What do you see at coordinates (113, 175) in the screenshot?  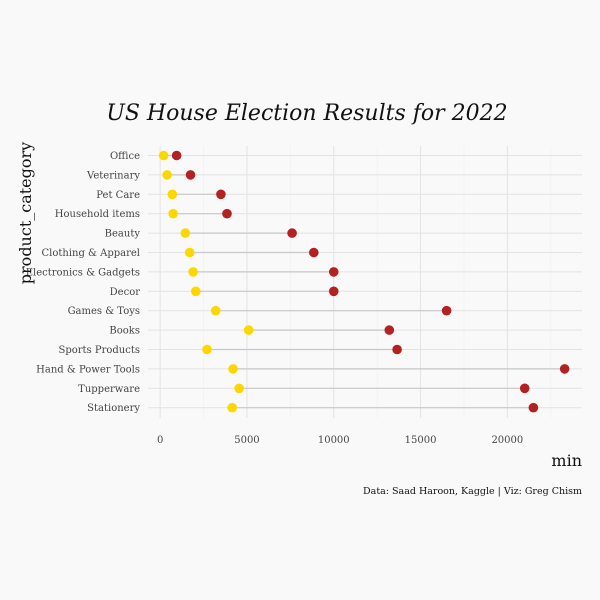 I see `category-label: Veterinary` at bounding box center [113, 175].